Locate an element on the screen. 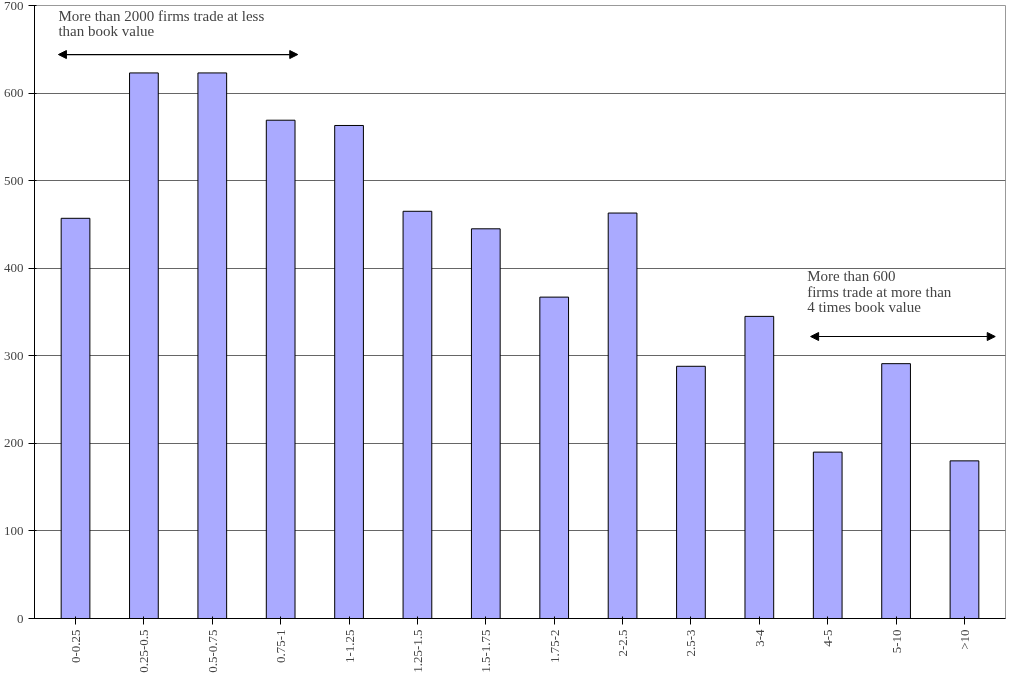  x-tick-label: 0.75-1 is located at coordinates (281, 646).